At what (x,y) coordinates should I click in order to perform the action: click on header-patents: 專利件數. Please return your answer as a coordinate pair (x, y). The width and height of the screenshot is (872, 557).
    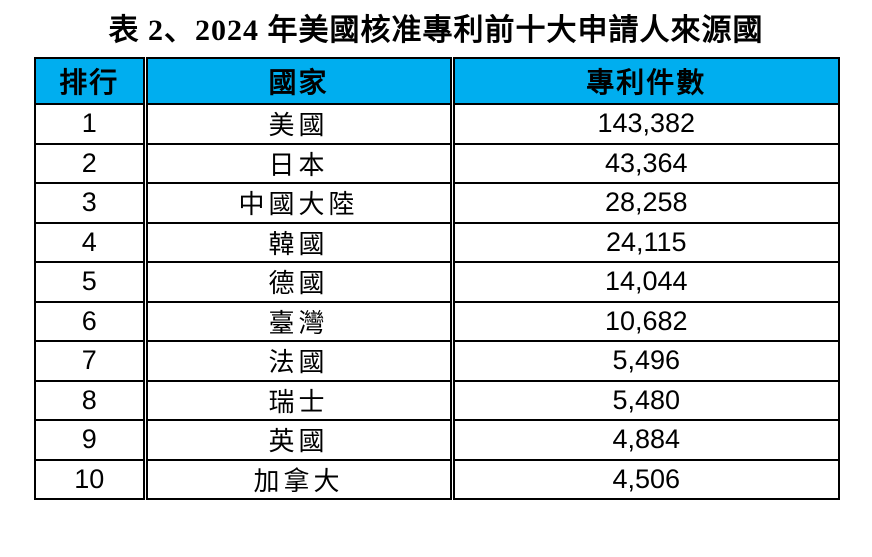
    Looking at the image, I should click on (645, 81).